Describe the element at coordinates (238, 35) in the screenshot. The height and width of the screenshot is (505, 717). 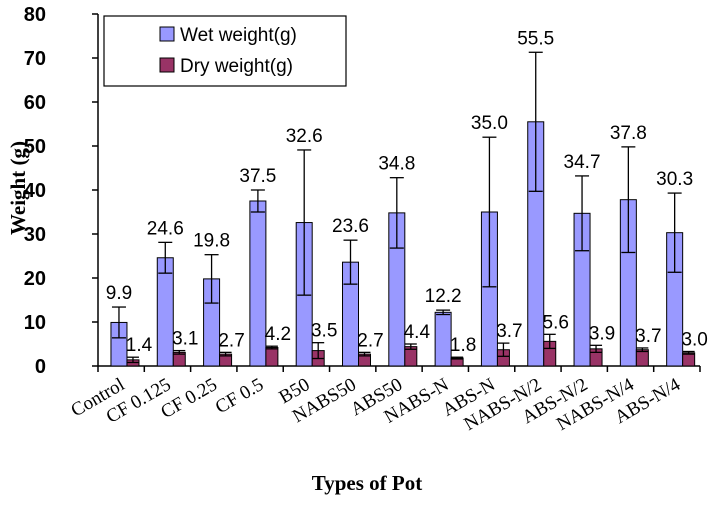
I see `legend-label: Wet weight(g)` at that location.